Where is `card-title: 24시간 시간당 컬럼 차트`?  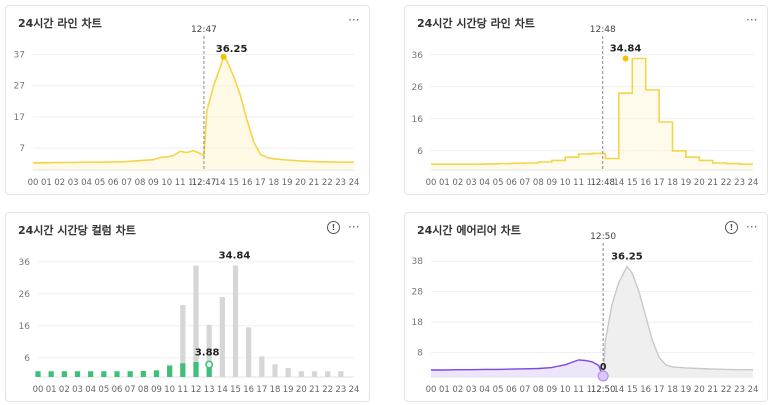 card-title: 24시간 시간당 컬럼 차트 is located at coordinates (77, 230).